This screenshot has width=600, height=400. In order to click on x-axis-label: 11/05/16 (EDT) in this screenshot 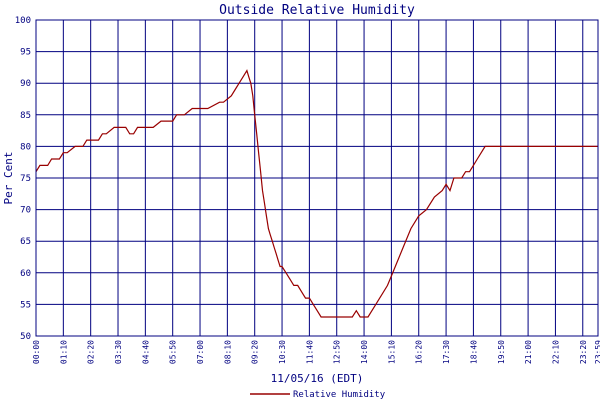, I will do `click(317, 378)`.